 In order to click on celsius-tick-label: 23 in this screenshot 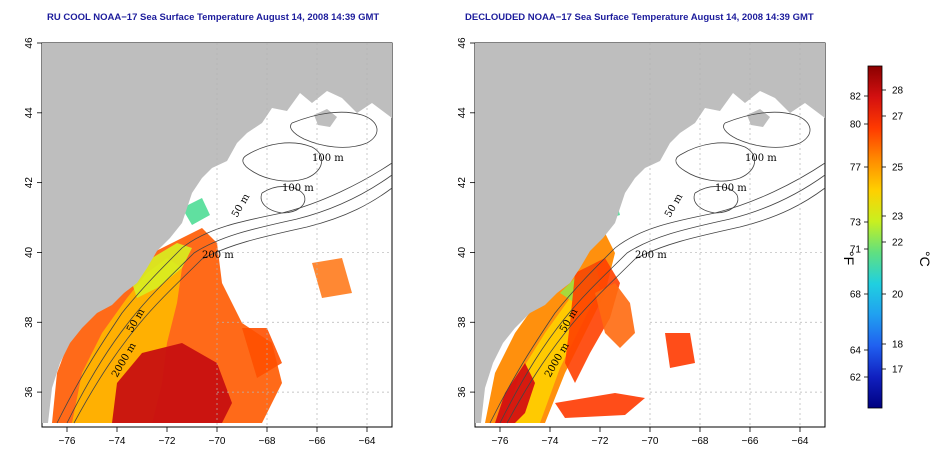, I will do `click(898, 217)`.